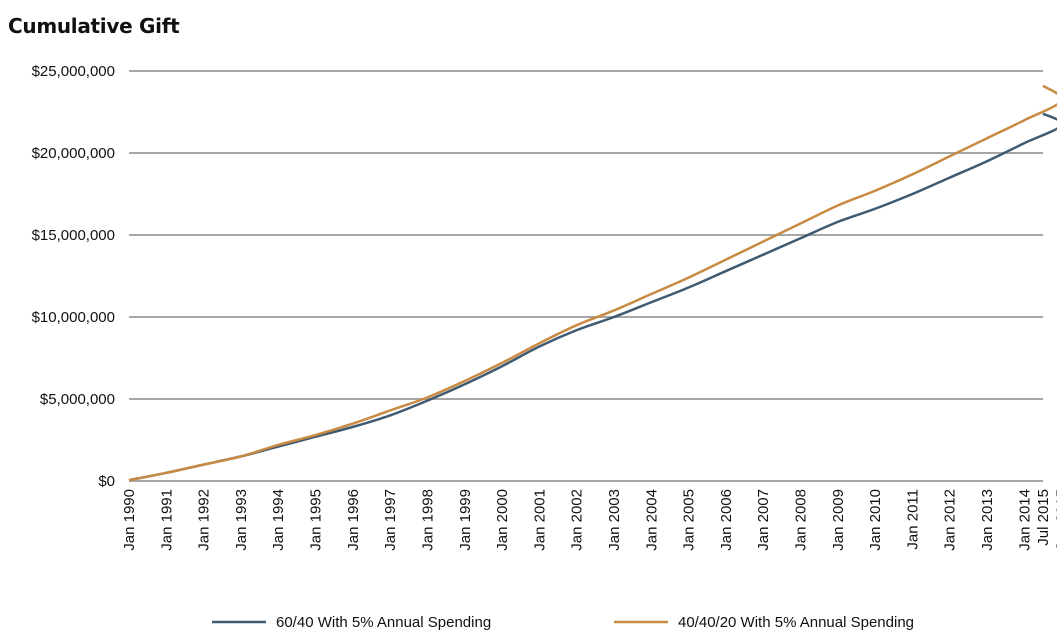 This screenshot has width=1057, height=637. Describe the element at coordinates (987, 520) in the screenshot. I see `x-tick-label: Jan 2013` at that location.